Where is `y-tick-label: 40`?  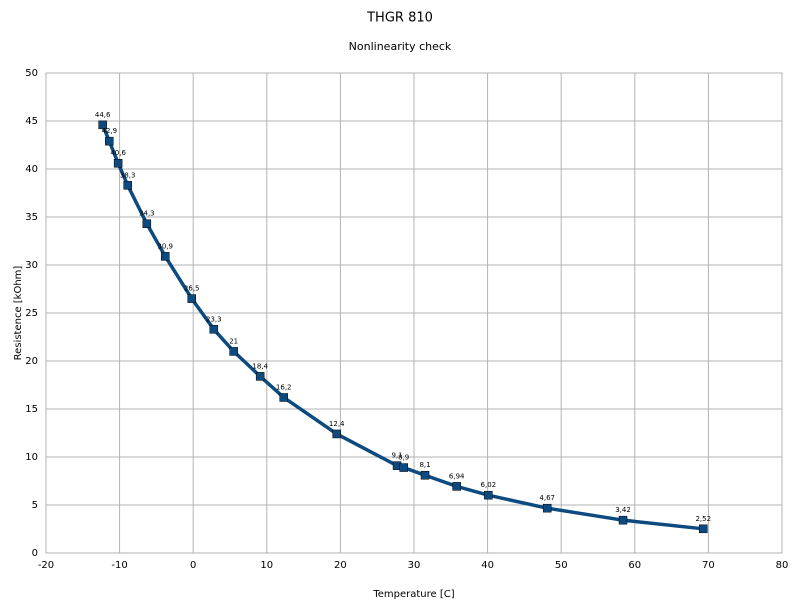
y-tick-label: 40 is located at coordinates (31, 169).